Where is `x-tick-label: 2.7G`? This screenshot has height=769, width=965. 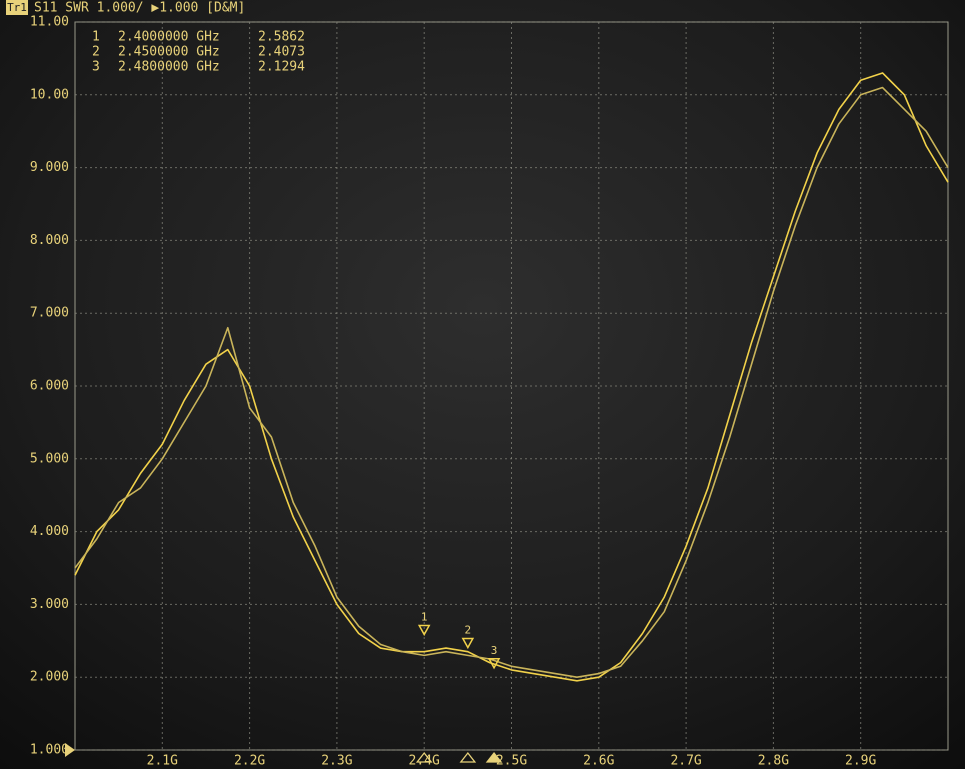
x-tick-label: 2.7G is located at coordinates (685, 761).